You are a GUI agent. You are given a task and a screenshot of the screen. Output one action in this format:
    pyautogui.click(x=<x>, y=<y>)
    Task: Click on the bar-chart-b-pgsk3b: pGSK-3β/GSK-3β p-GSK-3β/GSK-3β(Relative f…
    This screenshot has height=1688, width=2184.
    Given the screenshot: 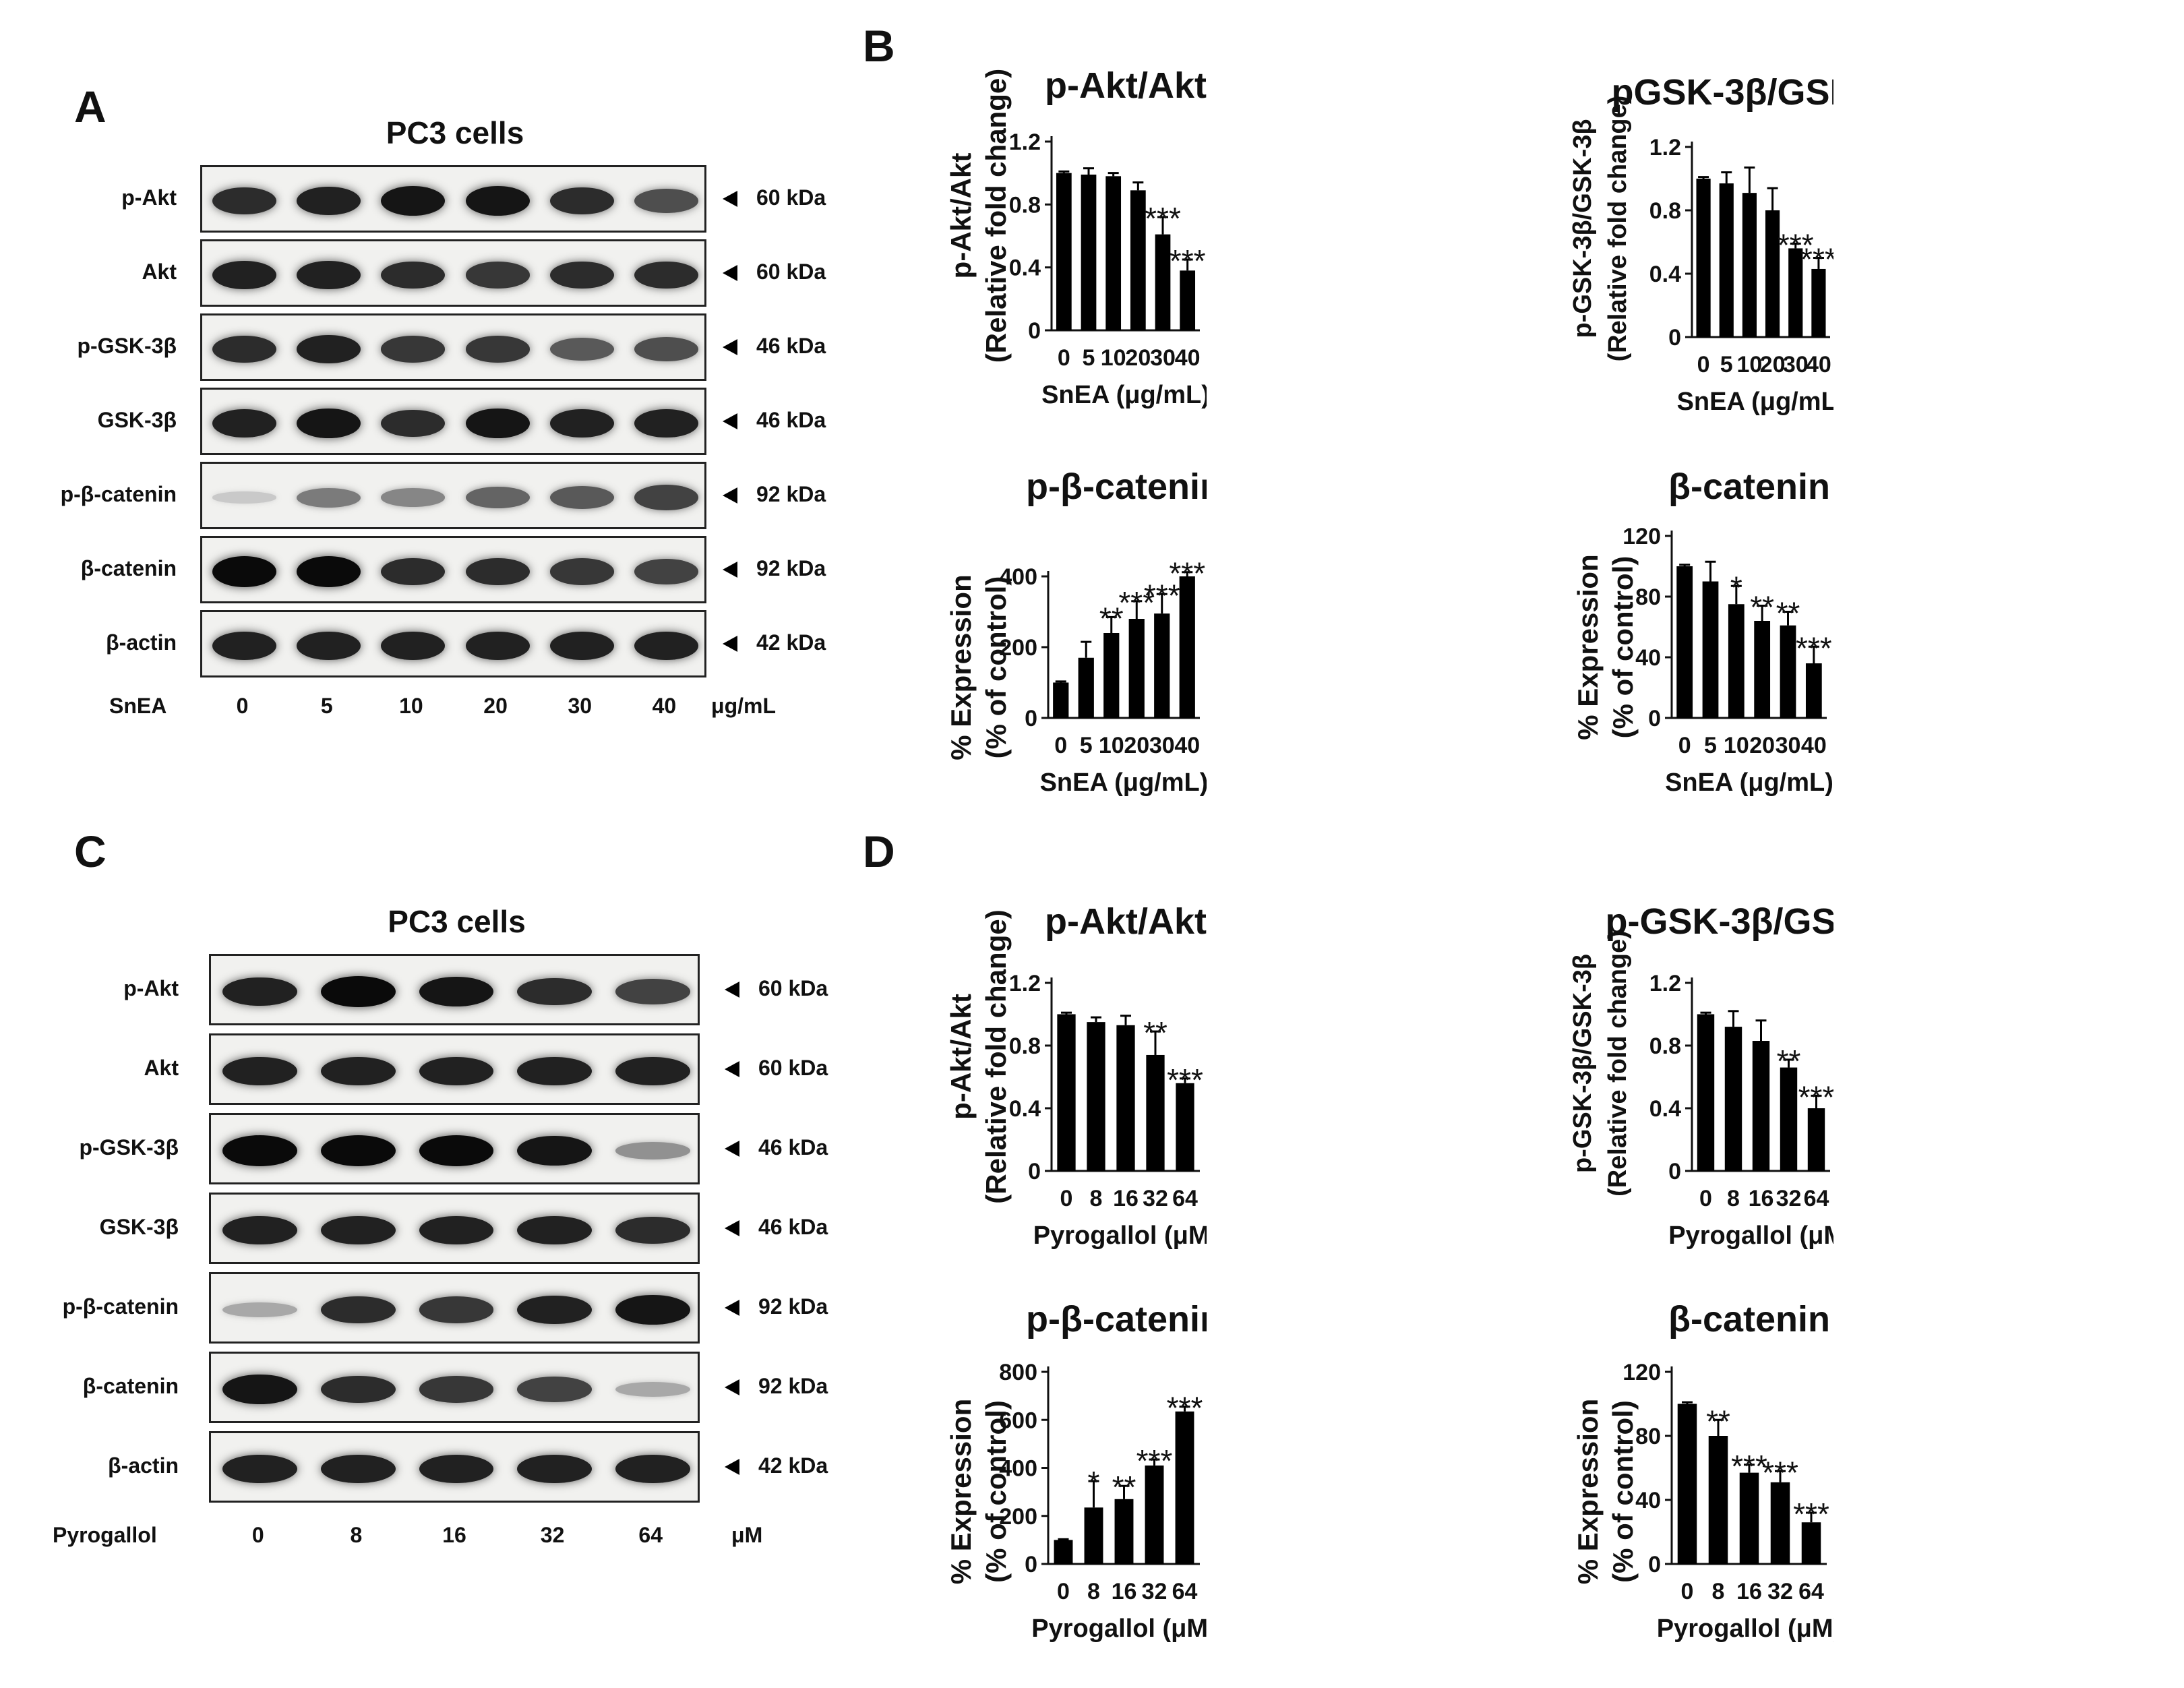 What is the action you would take?
    pyautogui.click(x=1701, y=244)
    